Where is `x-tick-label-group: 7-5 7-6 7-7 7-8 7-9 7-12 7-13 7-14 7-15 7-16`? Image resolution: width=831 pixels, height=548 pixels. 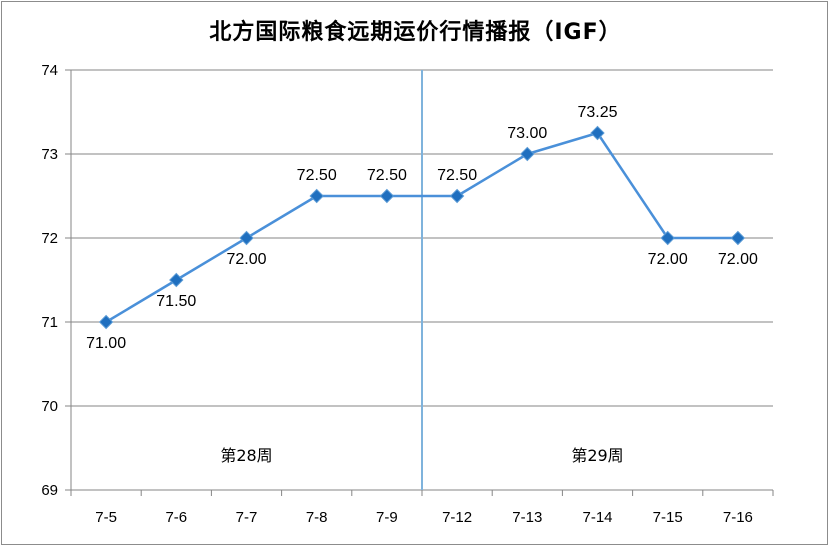 x-tick-label-group: 7-5 7-6 7-7 7-8 7-9 7-12 7-13 7-14 7-15 7-16 is located at coordinates (424, 517).